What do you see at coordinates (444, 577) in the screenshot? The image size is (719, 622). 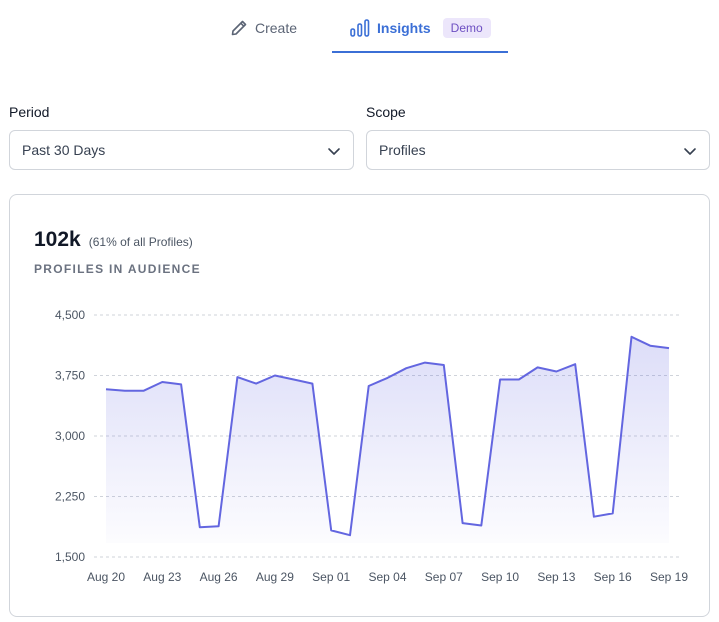 I see `x-tick-label: Sep 07` at bounding box center [444, 577].